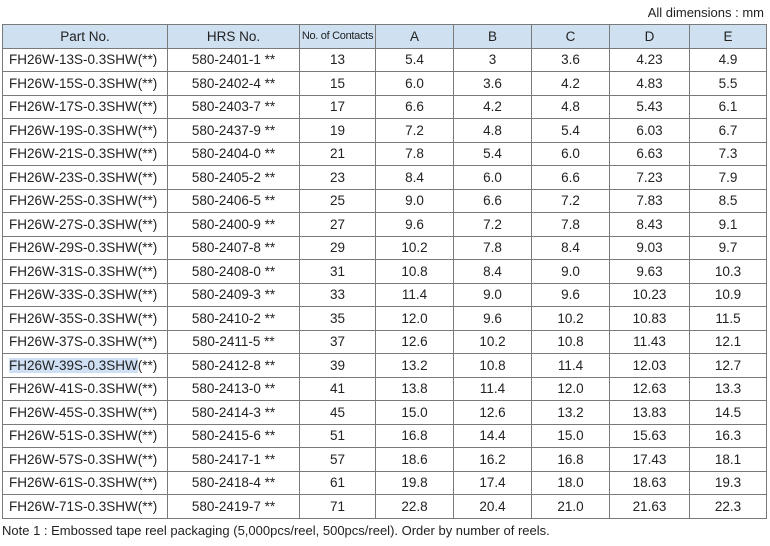 This screenshot has height=546, width=770. I want to click on hrs-no-cell: 580-2400-9 **, so click(233, 224).